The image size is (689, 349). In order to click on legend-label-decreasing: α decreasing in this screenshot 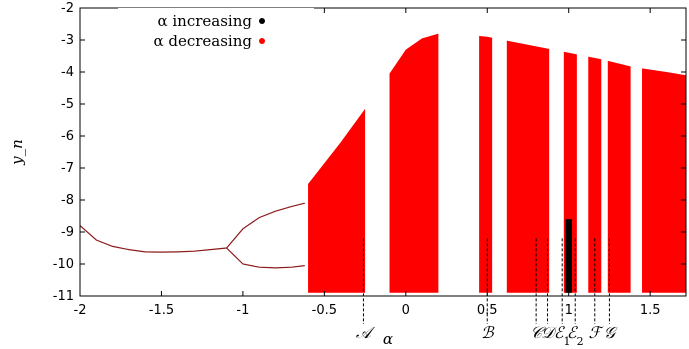, I will do `click(202, 41)`.